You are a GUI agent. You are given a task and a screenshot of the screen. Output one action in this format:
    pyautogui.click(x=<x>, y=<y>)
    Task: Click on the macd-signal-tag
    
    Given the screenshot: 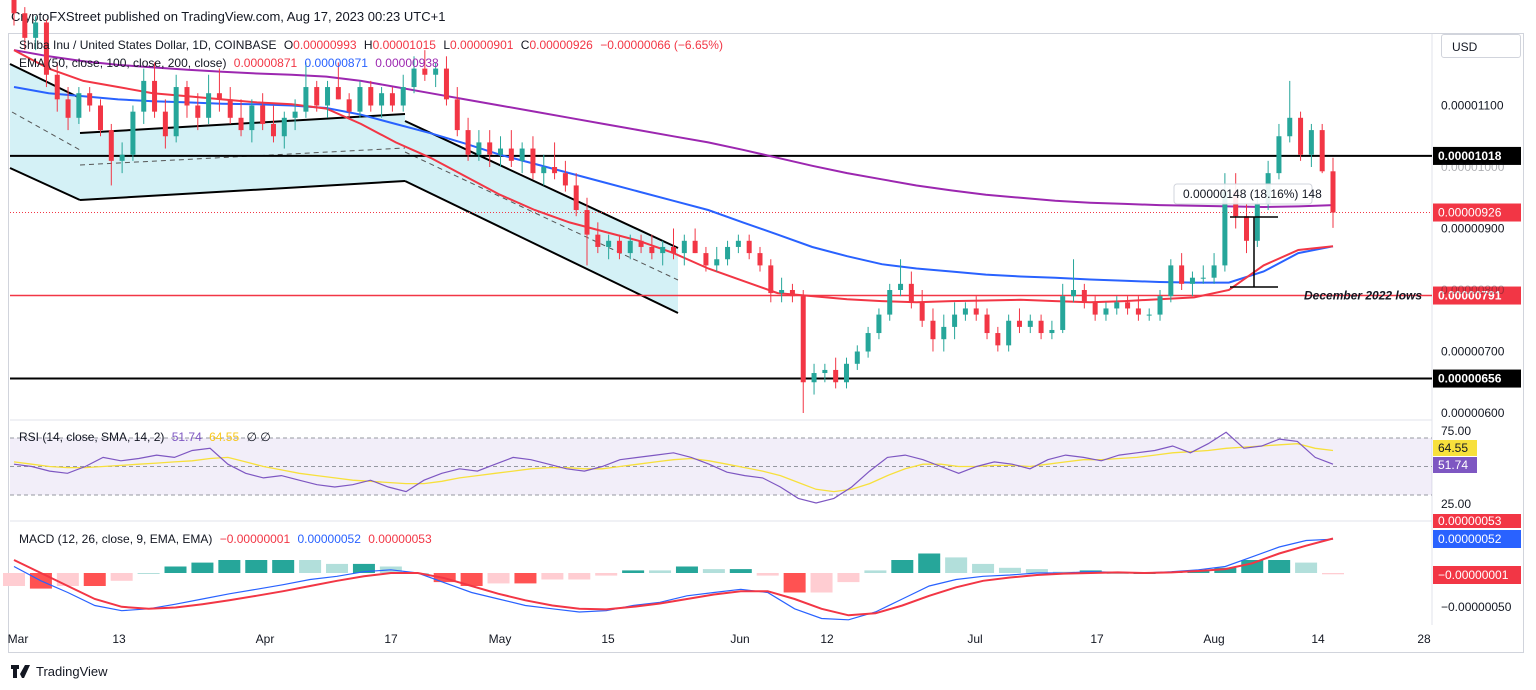 What is the action you would take?
    pyautogui.click(x=1477, y=521)
    